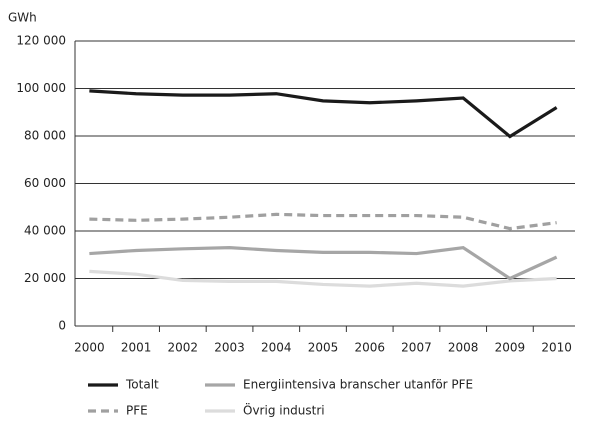 This screenshot has height=422, width=604. Describe the element at coordinates (22, 18) in the screenshot. I see `y-axis-label: GWh` at that location.